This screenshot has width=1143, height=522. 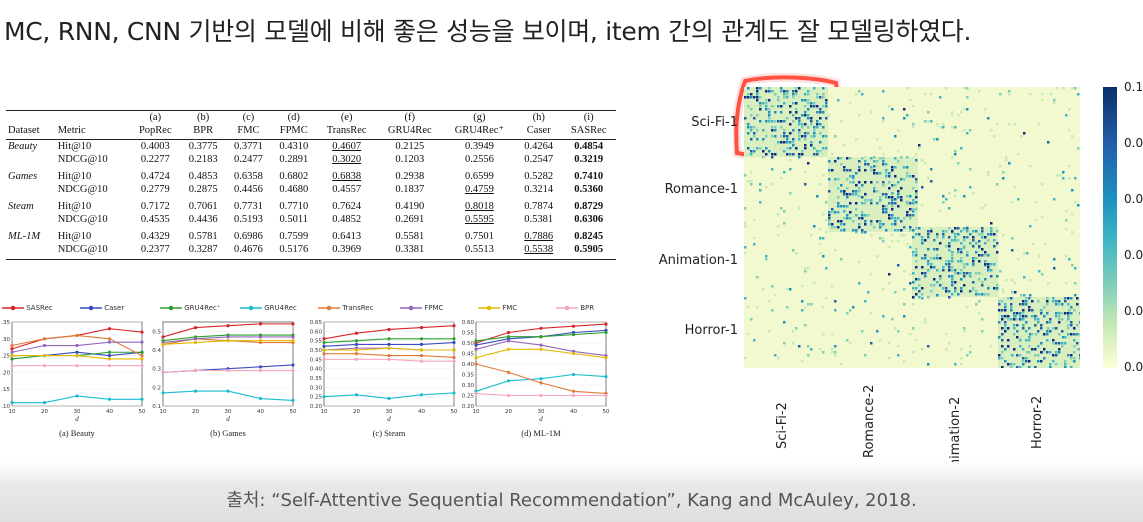 What do you see at coordinates (410, 146) in the screenshot?
I see `cell-value: 0.2125` at bounding box center [410, 146].